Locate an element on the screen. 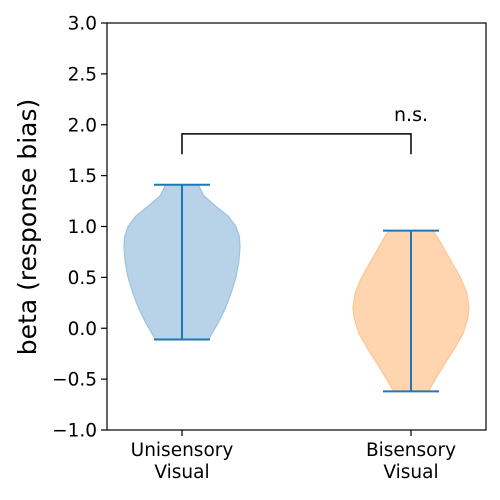 This screenshot has width=500, height=500. y-tick-label: 1.0 is located at coordinates (82, 227).